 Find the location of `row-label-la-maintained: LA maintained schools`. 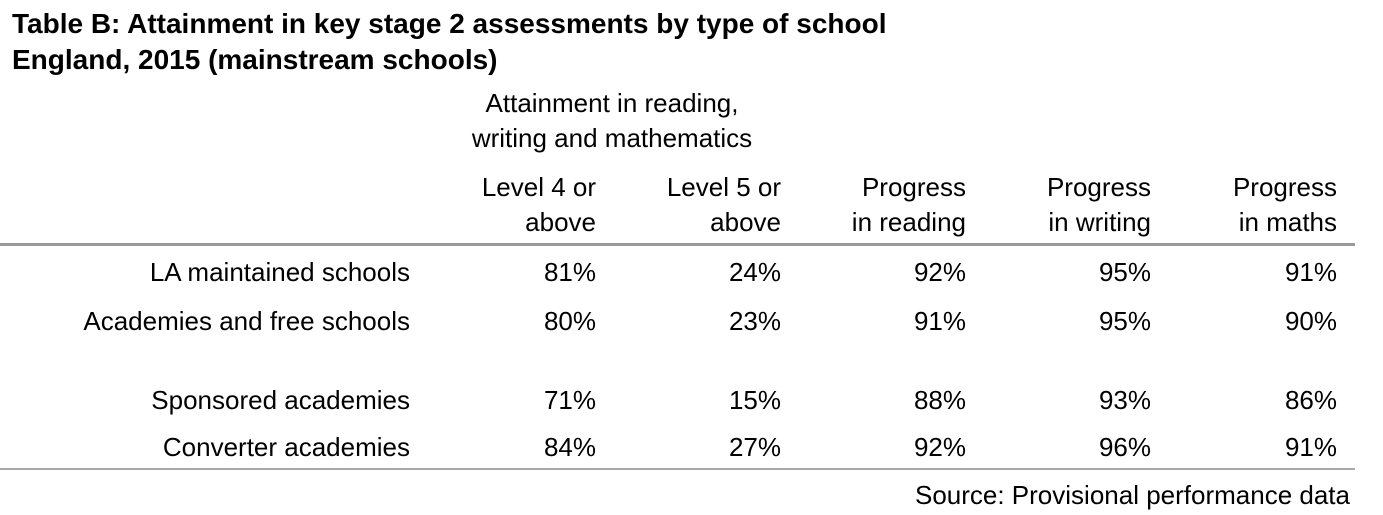

row-label-la-maintained: LA maintained schools is located at coordinates (279, 272).